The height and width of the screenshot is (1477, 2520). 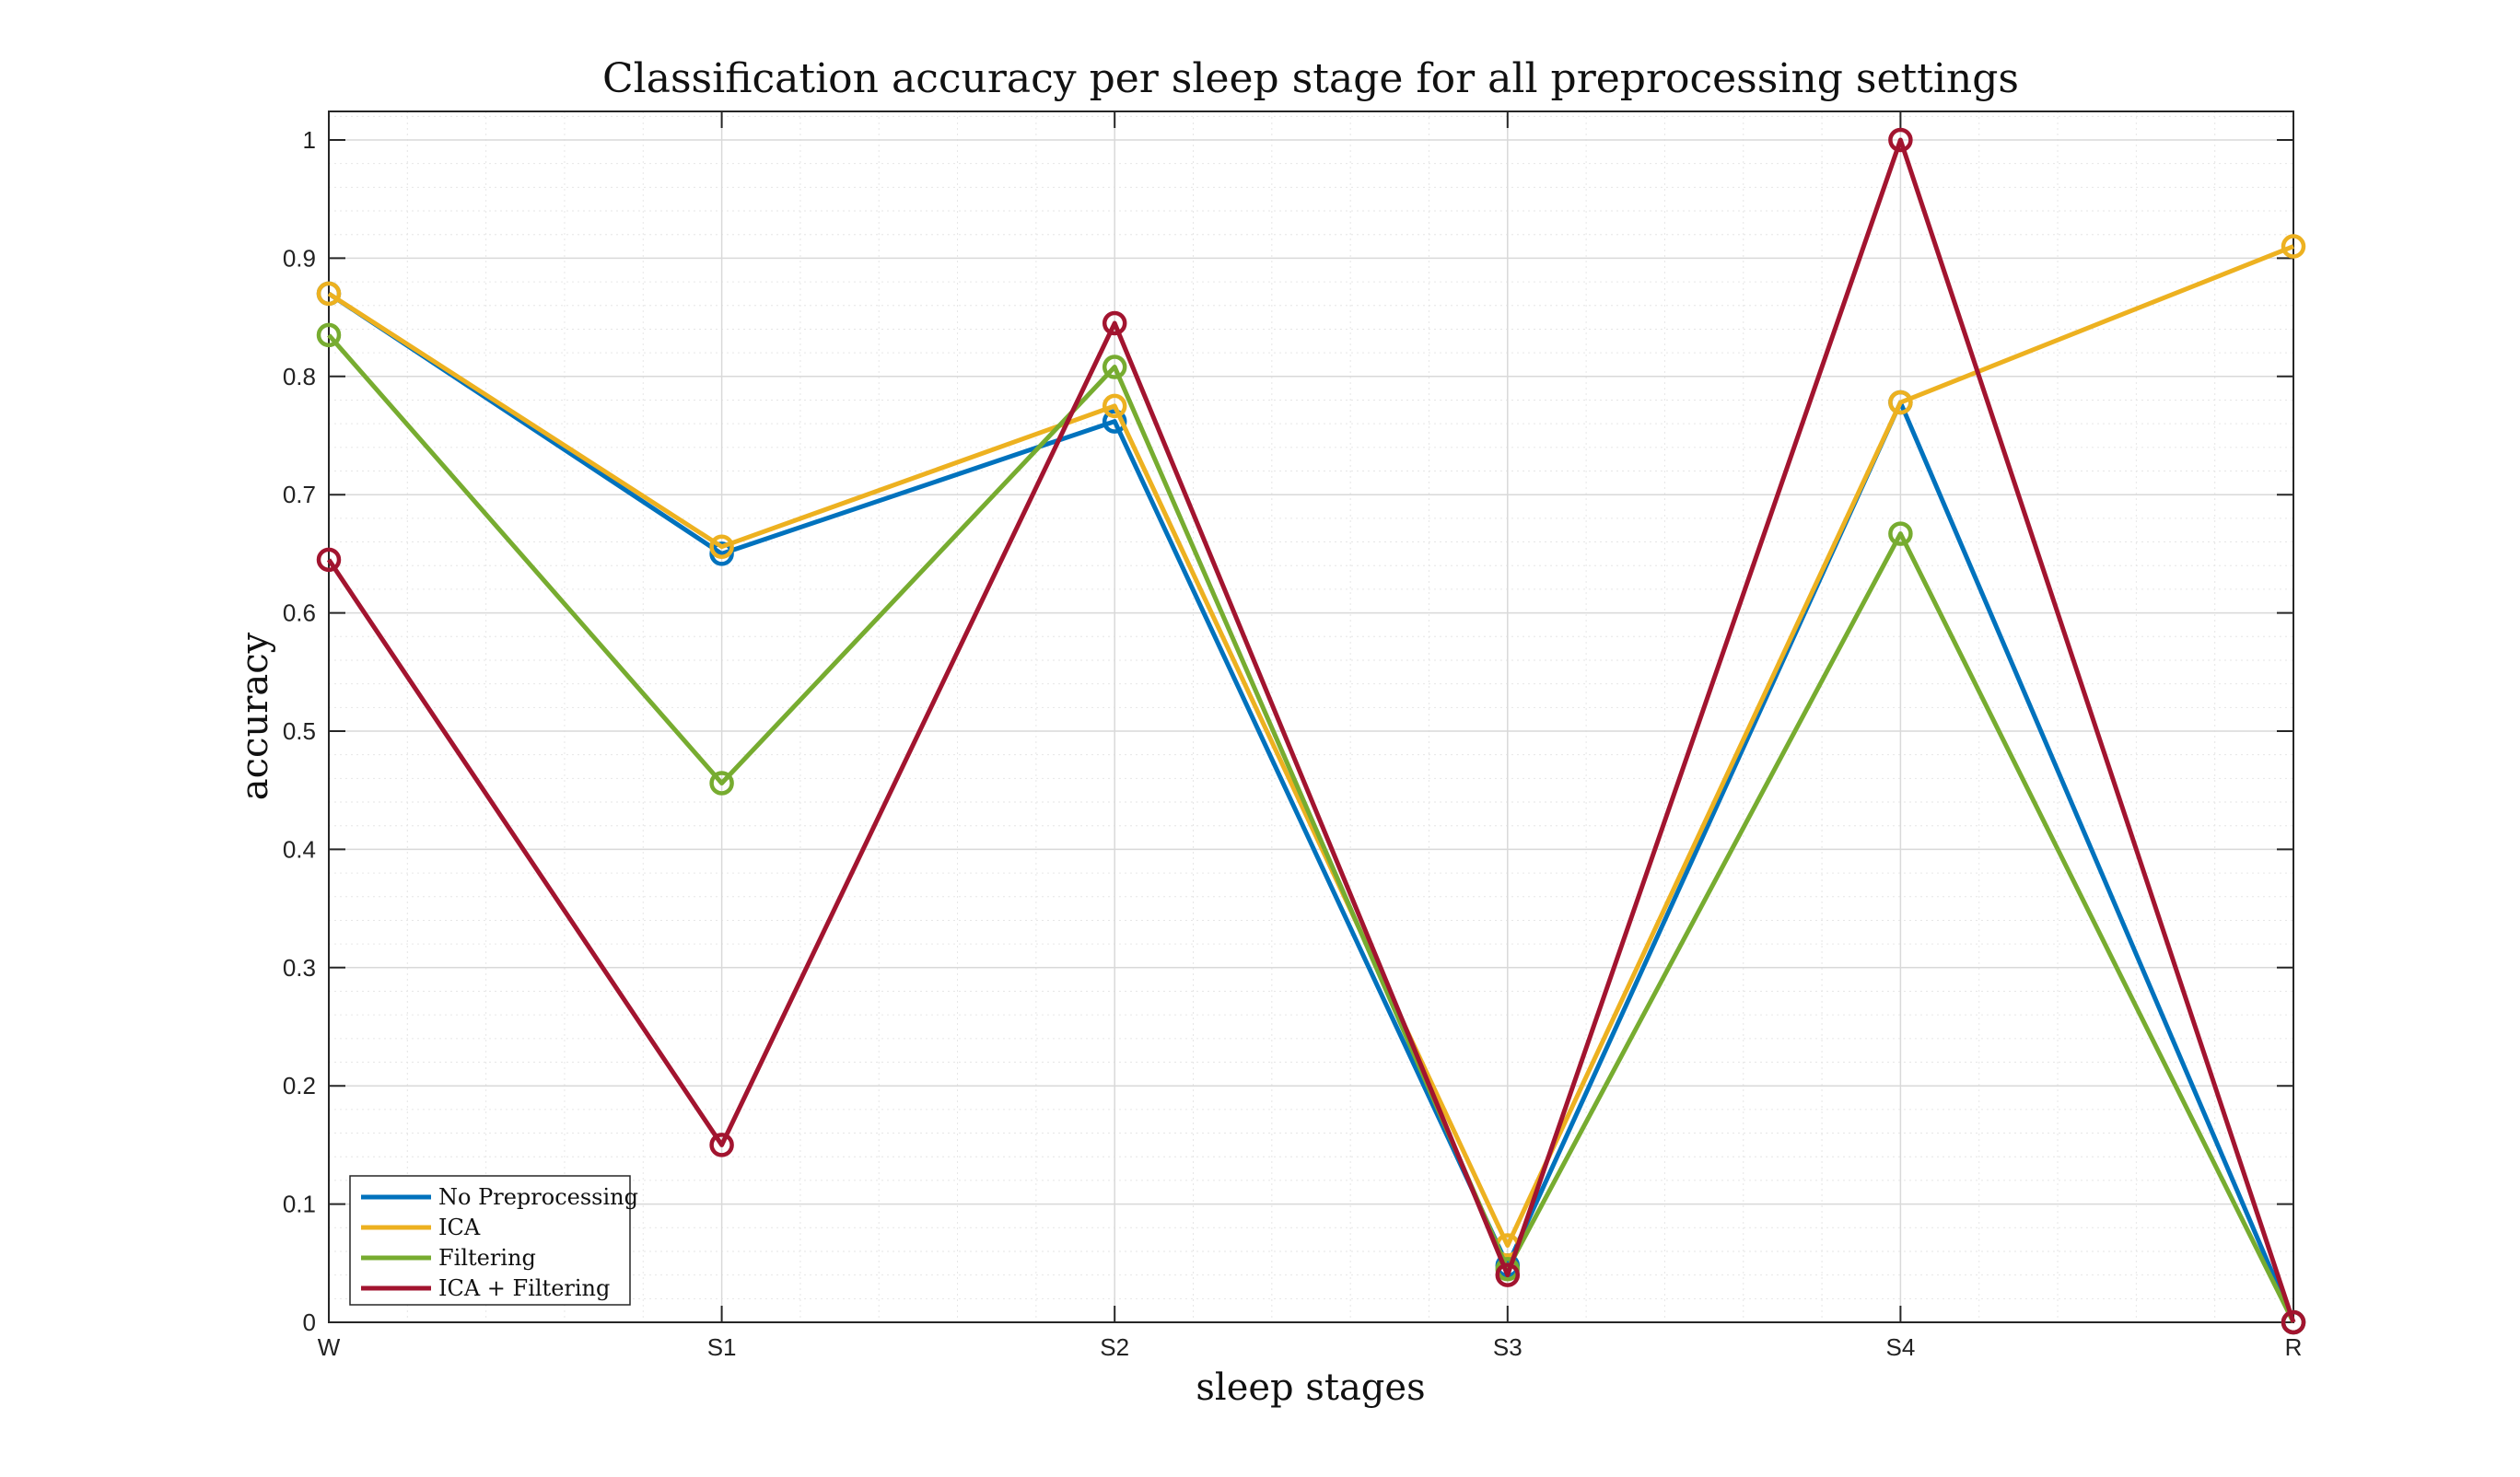 What do you see at coordinates (459, 1227) in the screenshot?
I see `legend-label: ICA` at bounding box center [459, 1227].